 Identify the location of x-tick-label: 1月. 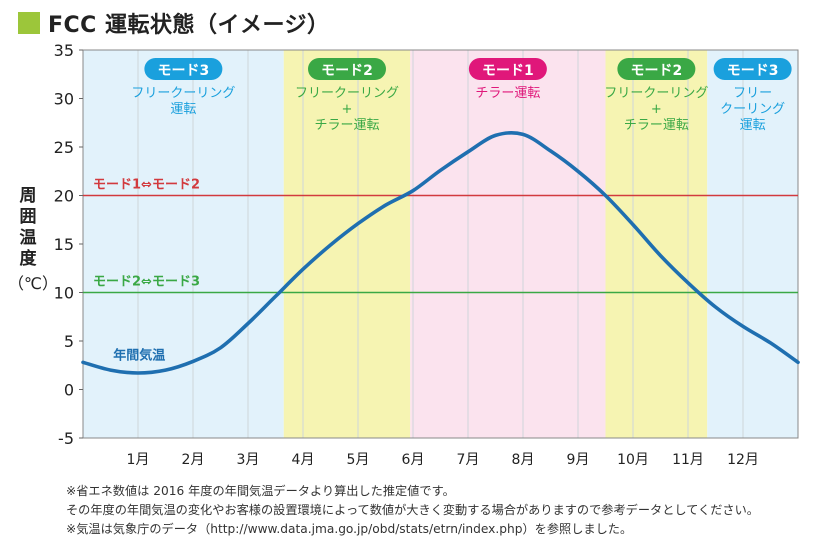
(138, 460).